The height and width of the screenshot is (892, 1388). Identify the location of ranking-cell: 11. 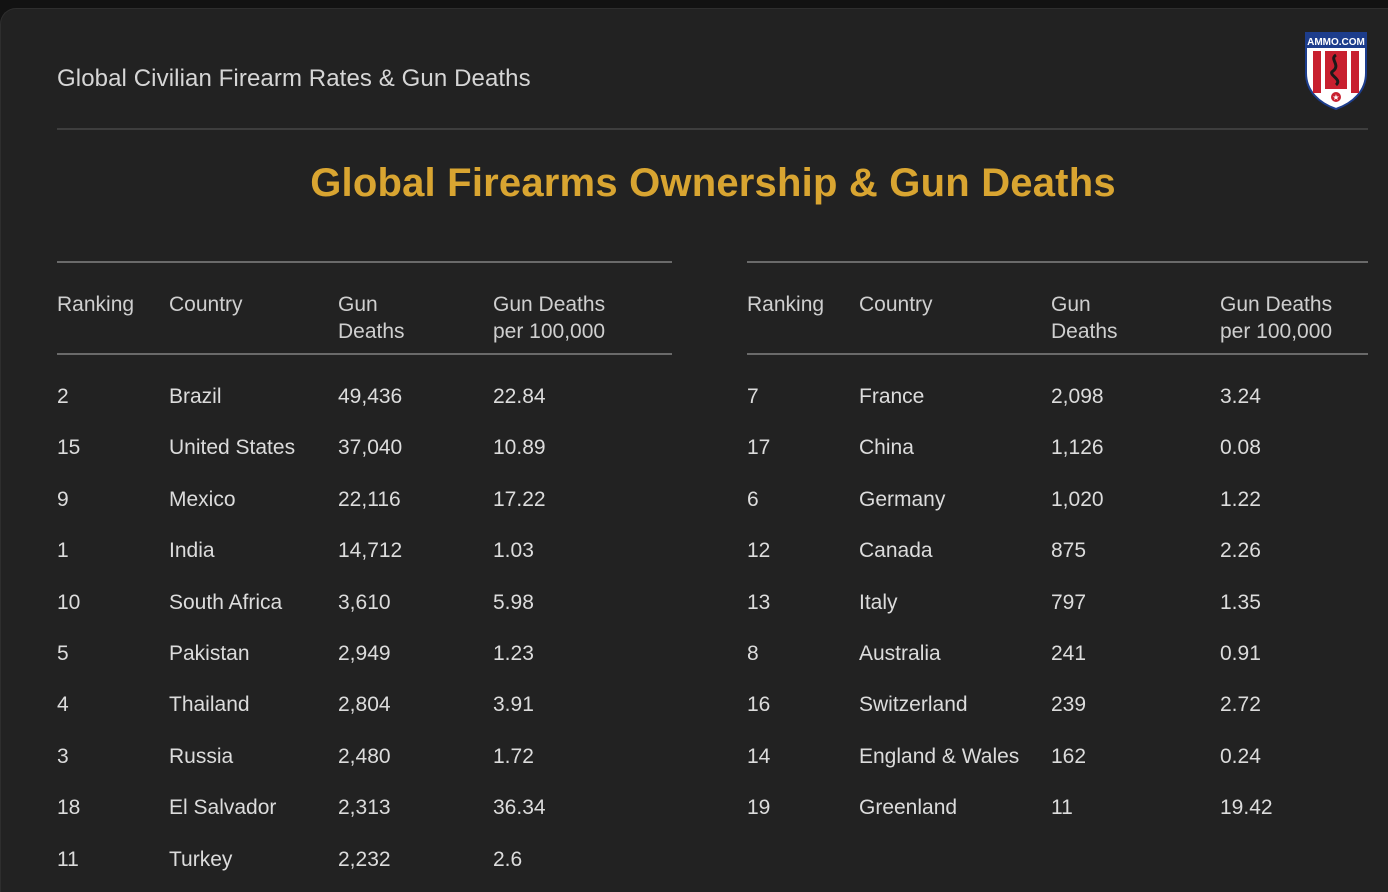
(68, 859).